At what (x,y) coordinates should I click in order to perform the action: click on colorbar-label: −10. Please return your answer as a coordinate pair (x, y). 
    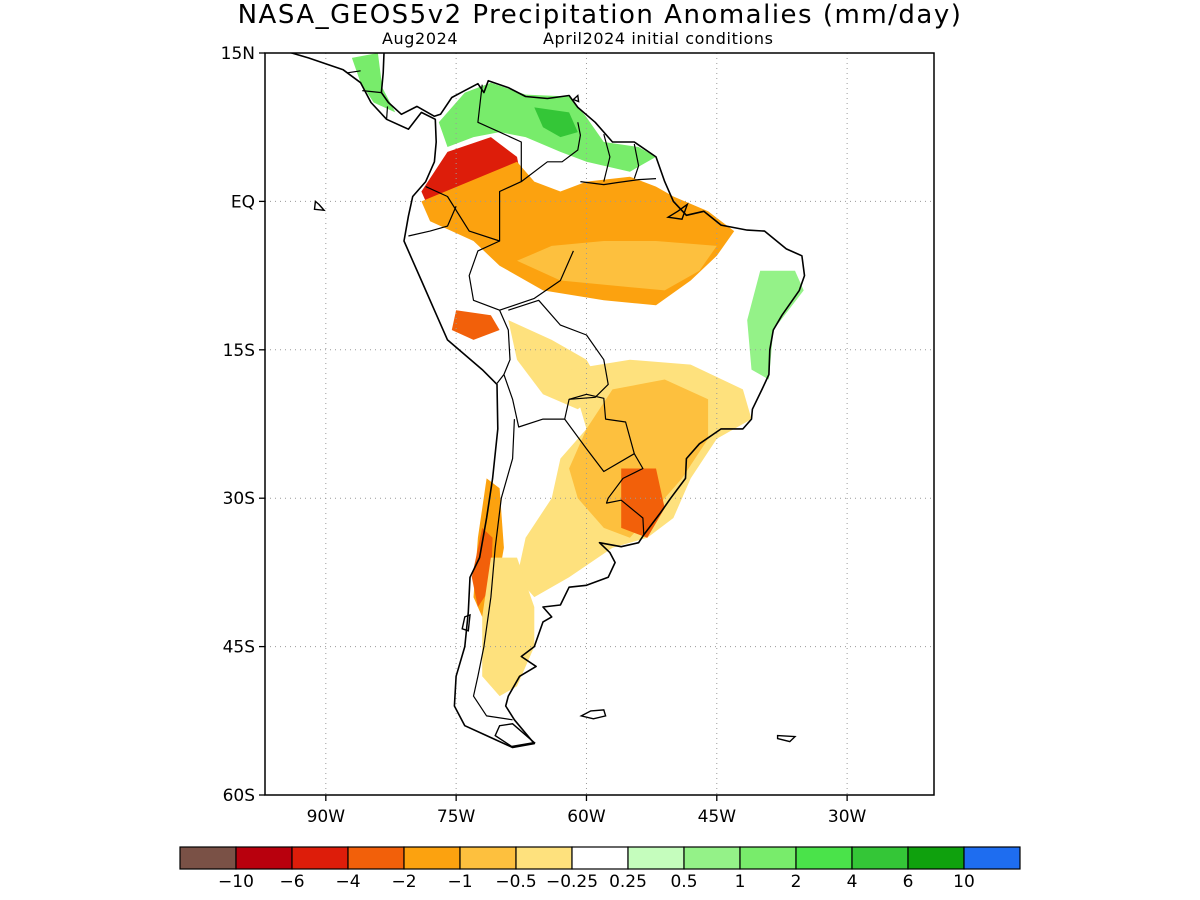
    Looking at the image, I should click on (236, 882).